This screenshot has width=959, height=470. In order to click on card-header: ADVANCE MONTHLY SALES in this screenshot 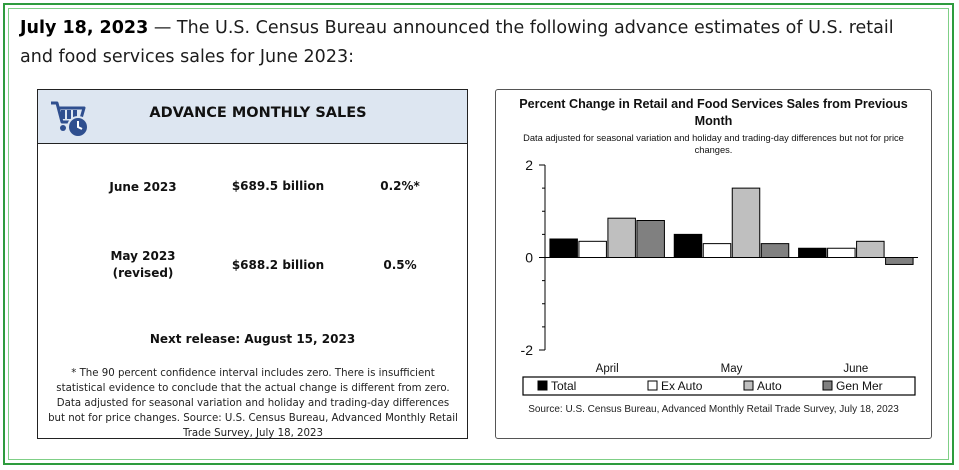, I will do `click(252, 117)`.